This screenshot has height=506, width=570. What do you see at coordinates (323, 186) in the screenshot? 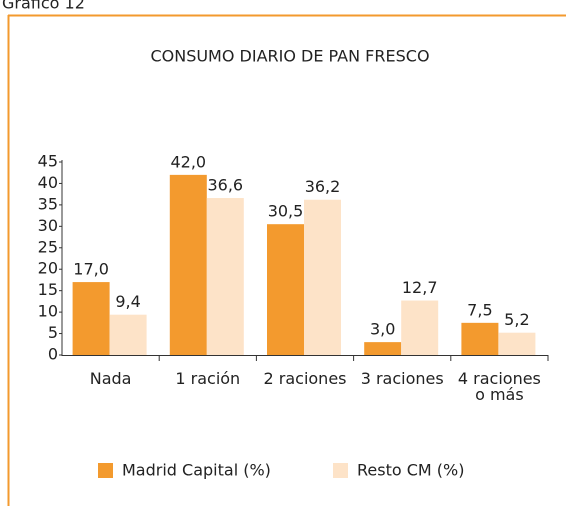
I see `data-label: 36,2` at bounding box center [323, 186].